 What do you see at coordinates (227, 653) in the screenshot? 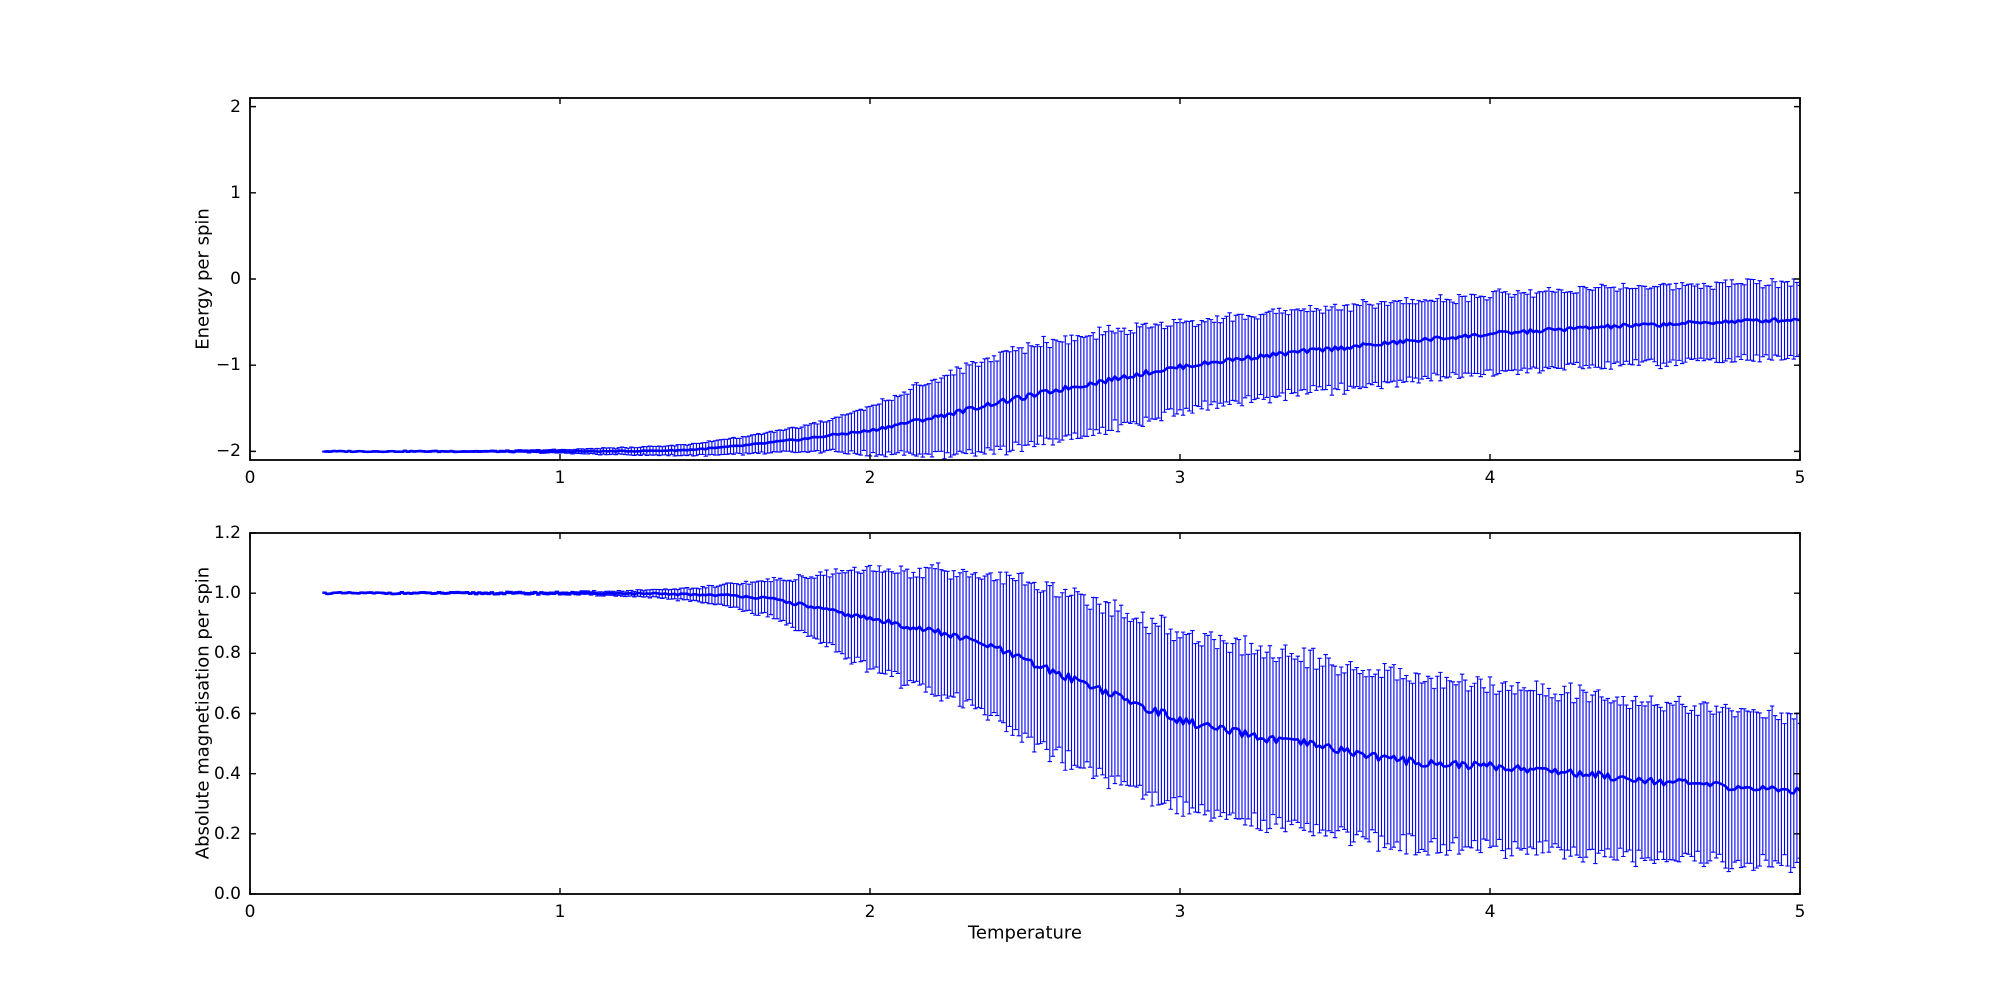
I see `y-tick-label: 0.8` at bounding box center [227, 653].